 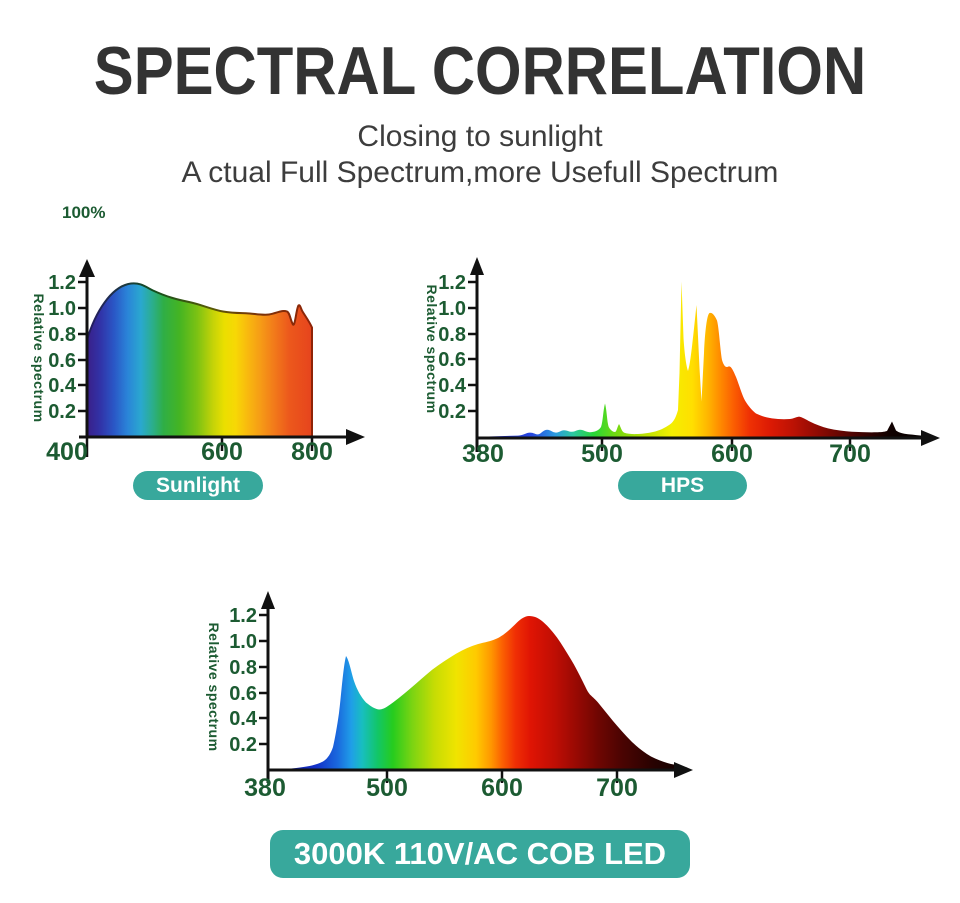 I want to click on cob-led-spectrum-area, so click(x=478, y=693).